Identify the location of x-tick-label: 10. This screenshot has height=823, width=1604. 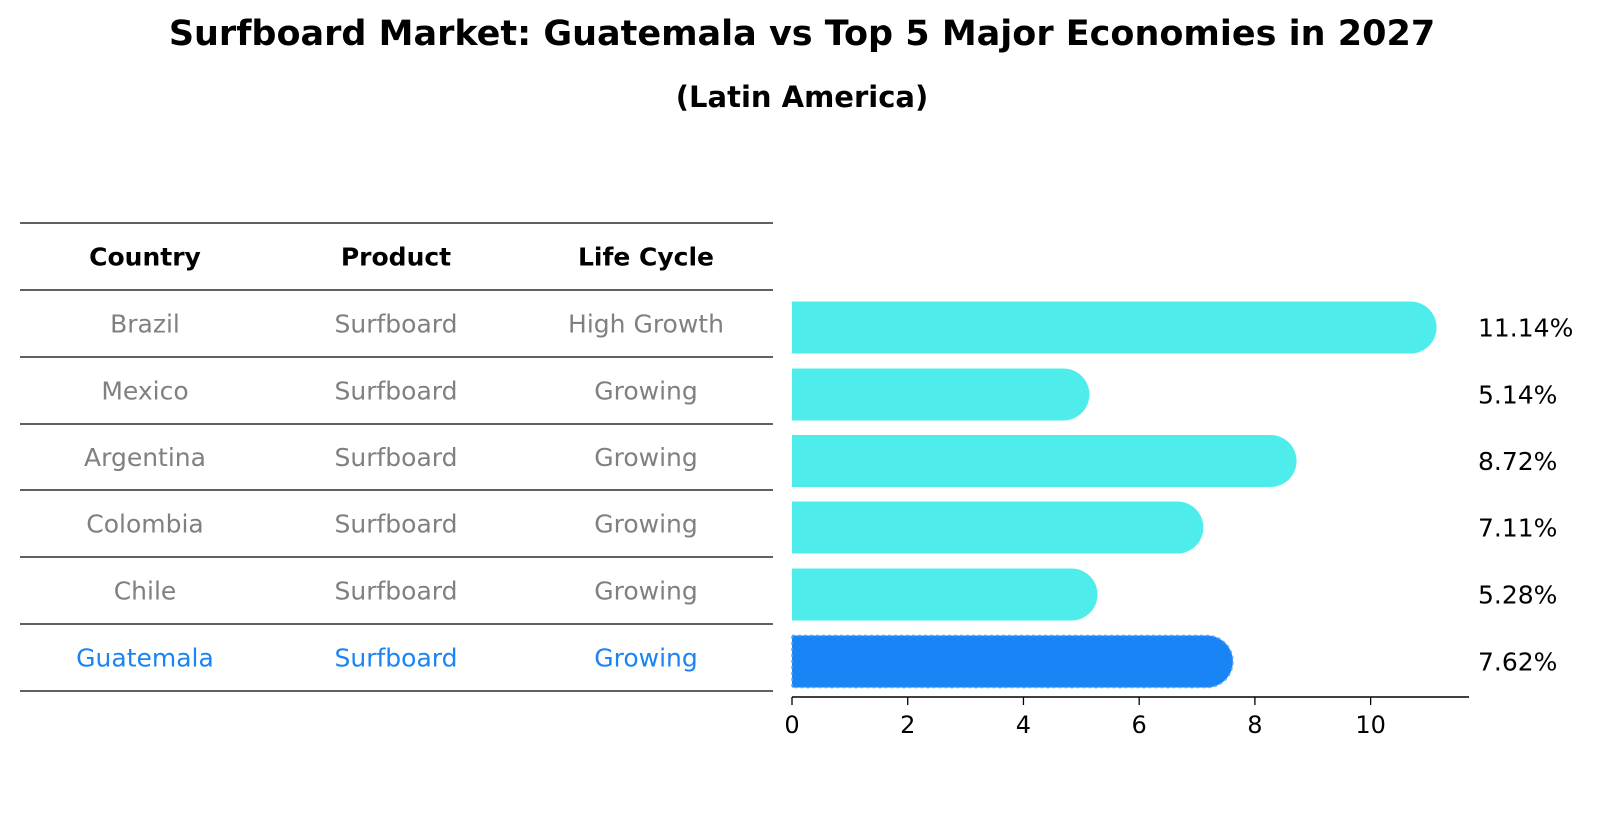
(1370, 725).